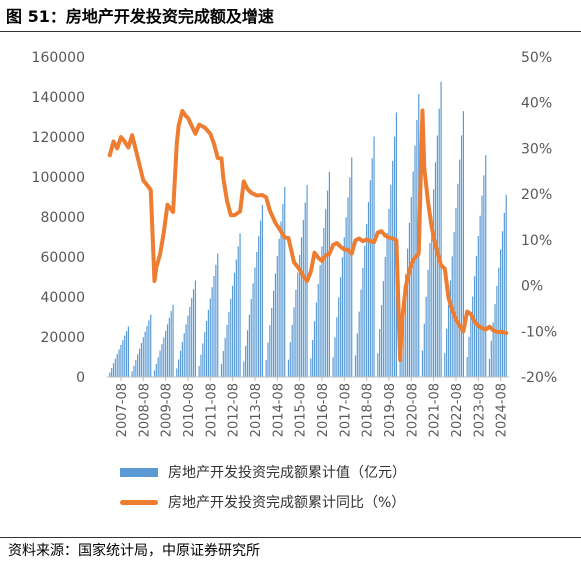 The height and width of the screenshot is (566, 581). I want to click on x-tick-label: 2024-08, so click(502, 410).